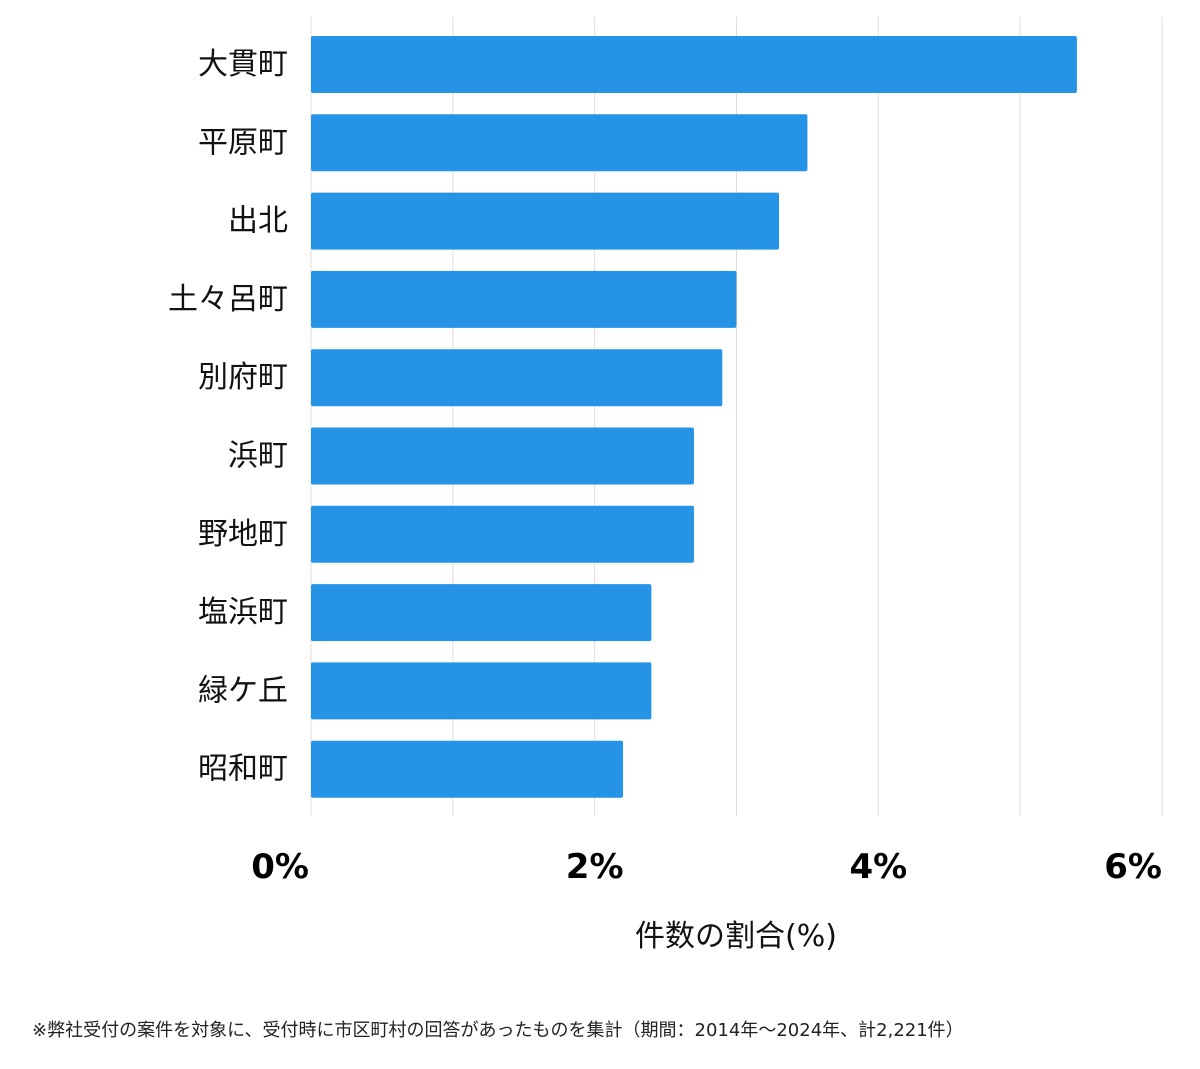 Image resolution: width=1200 pixels, height=1069 pixels. I want to click on category-label: 大貫町, so click(243, 64).